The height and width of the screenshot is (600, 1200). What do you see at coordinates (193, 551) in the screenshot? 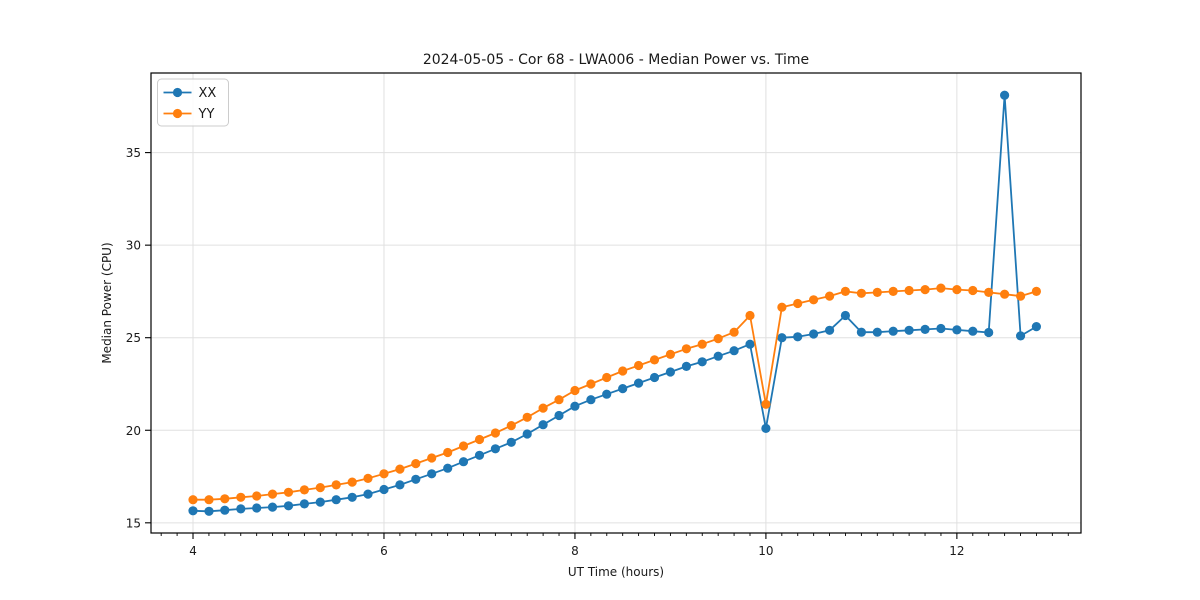
I see `x-tick-label: 4` at bounding box center [193, 551].